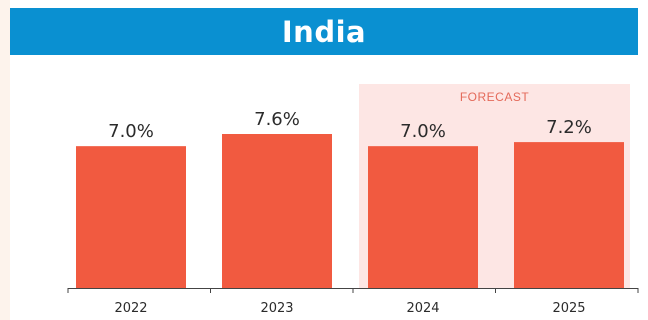 This screenshot has height=320, width=648. What do you see at coordinates (495, 97) in the screenshot?
I see `forecast-label: FORECAST` at bounding box center [495, 97].